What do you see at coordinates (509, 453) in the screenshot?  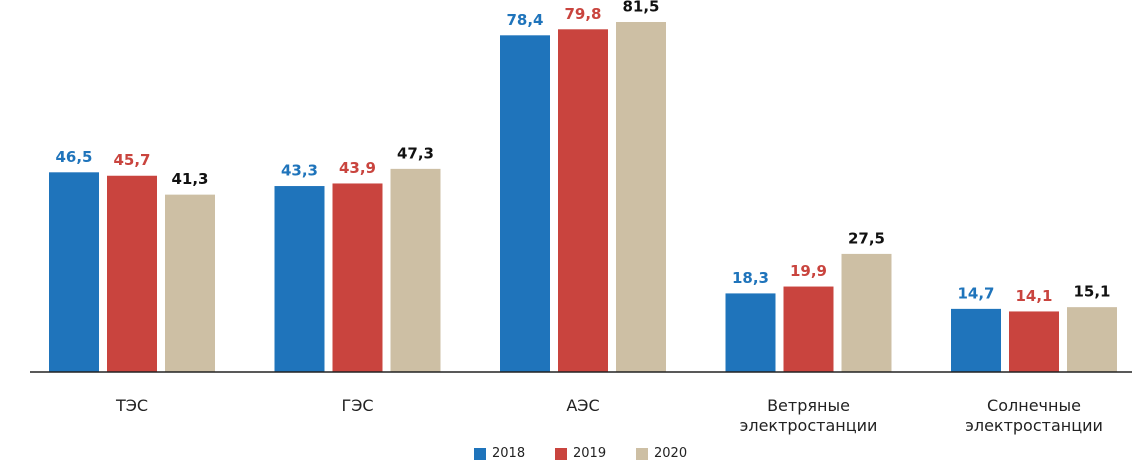 I see `legend-label: 2018` at bounding box center [509, 453].